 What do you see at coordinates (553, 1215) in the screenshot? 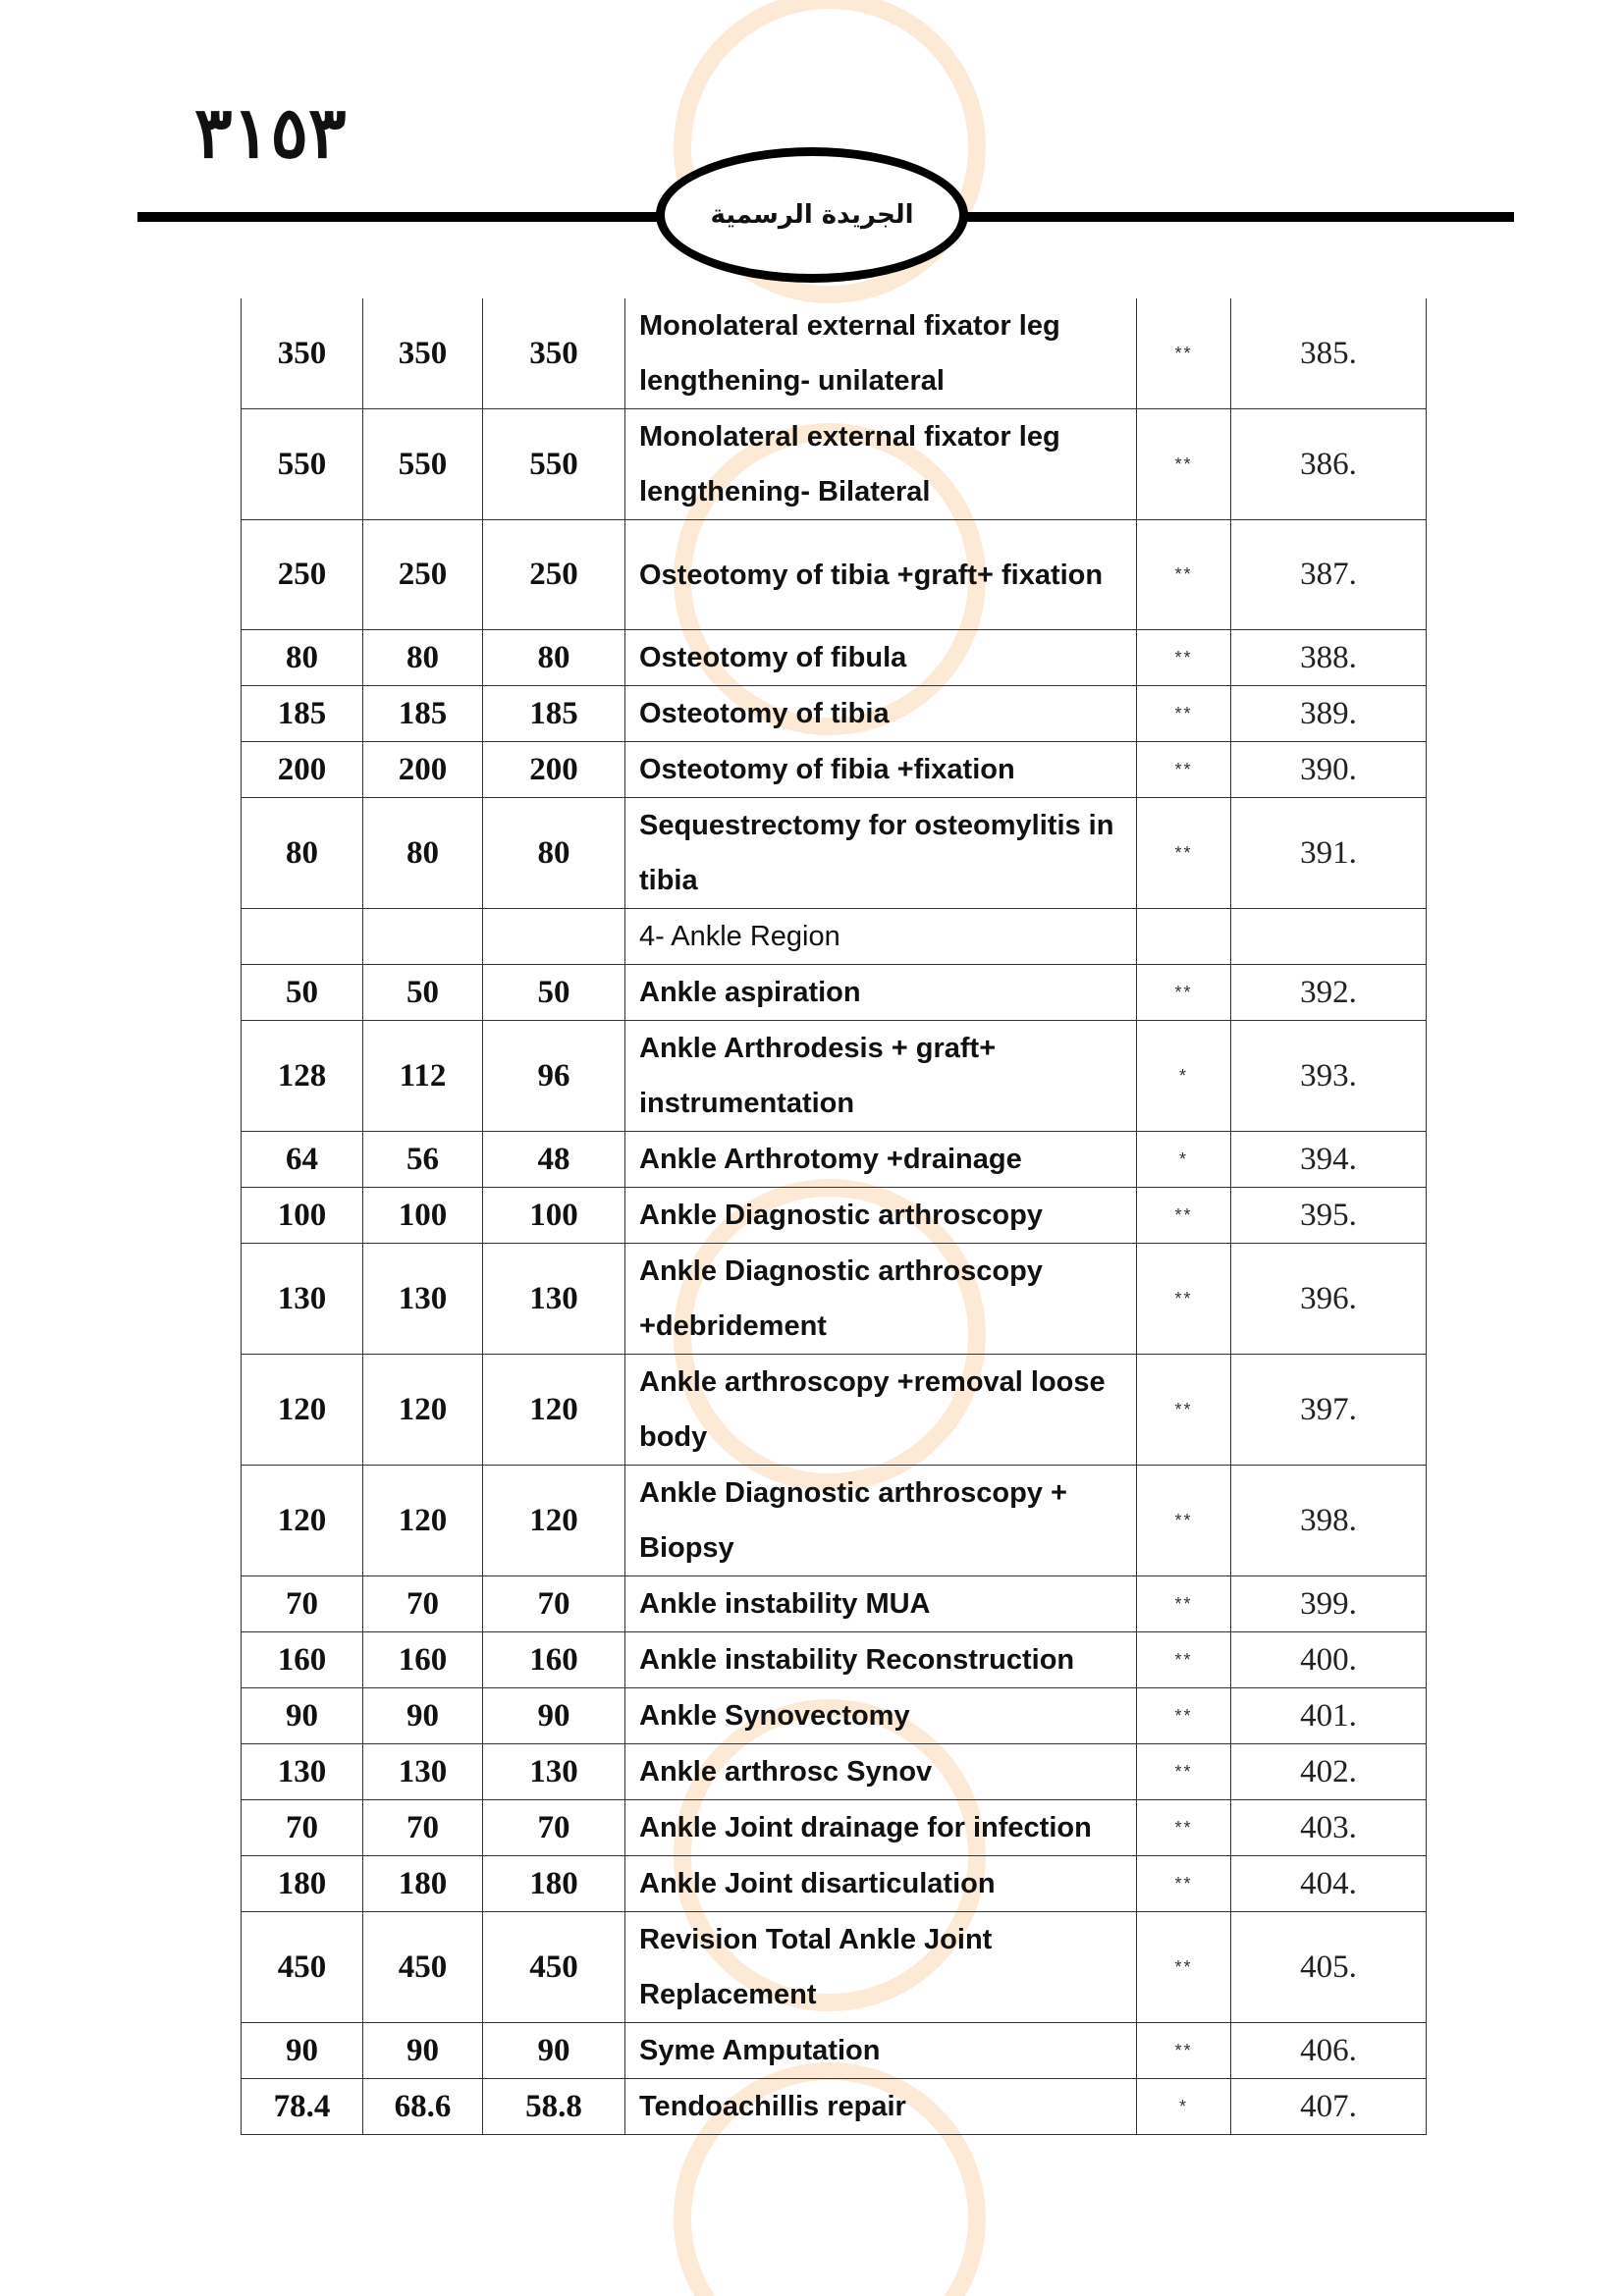
I see `fee-cell-3: 100` at bounding box center [553, 1215].